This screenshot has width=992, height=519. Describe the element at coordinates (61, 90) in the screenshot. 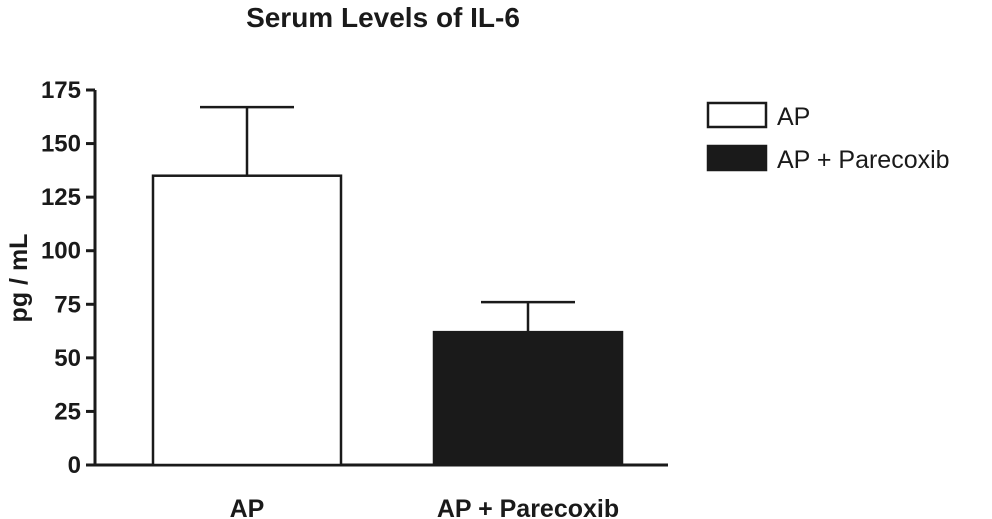

I see `y-tick-label: 175` at that location.